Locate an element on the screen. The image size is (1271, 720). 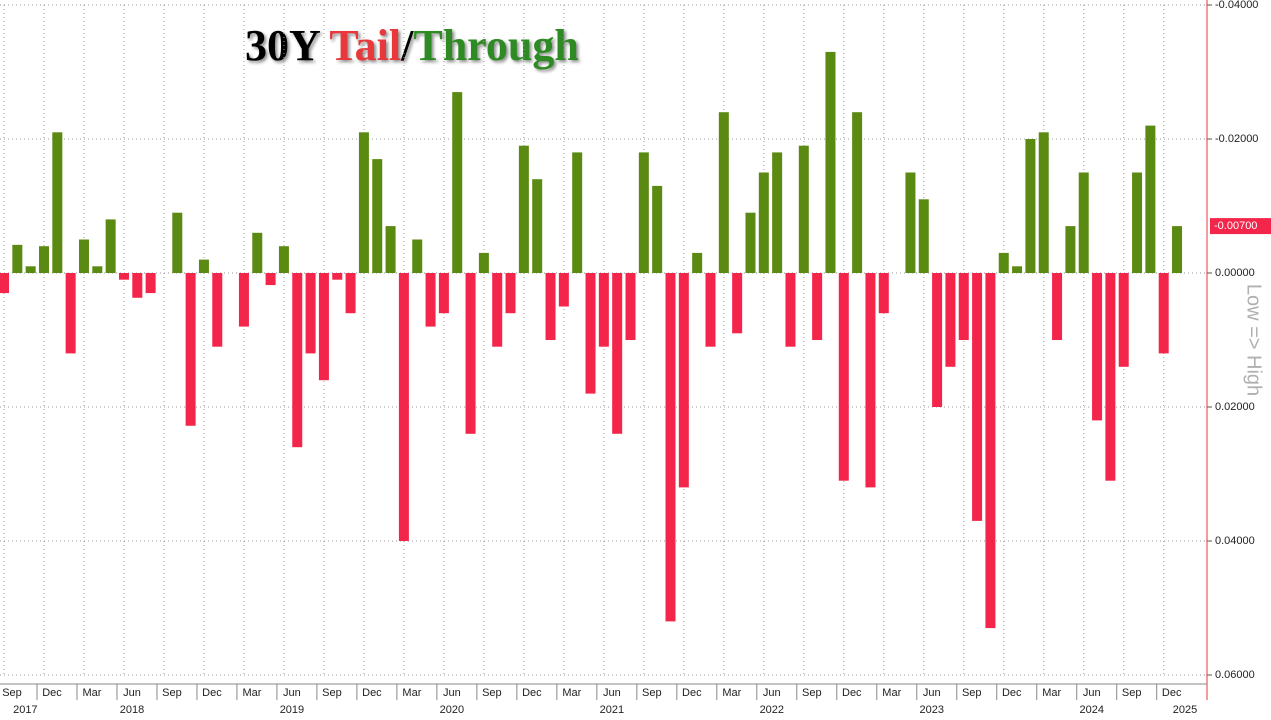
chart-title: 30Y Tail/Through is located at coordinates (412, 45).